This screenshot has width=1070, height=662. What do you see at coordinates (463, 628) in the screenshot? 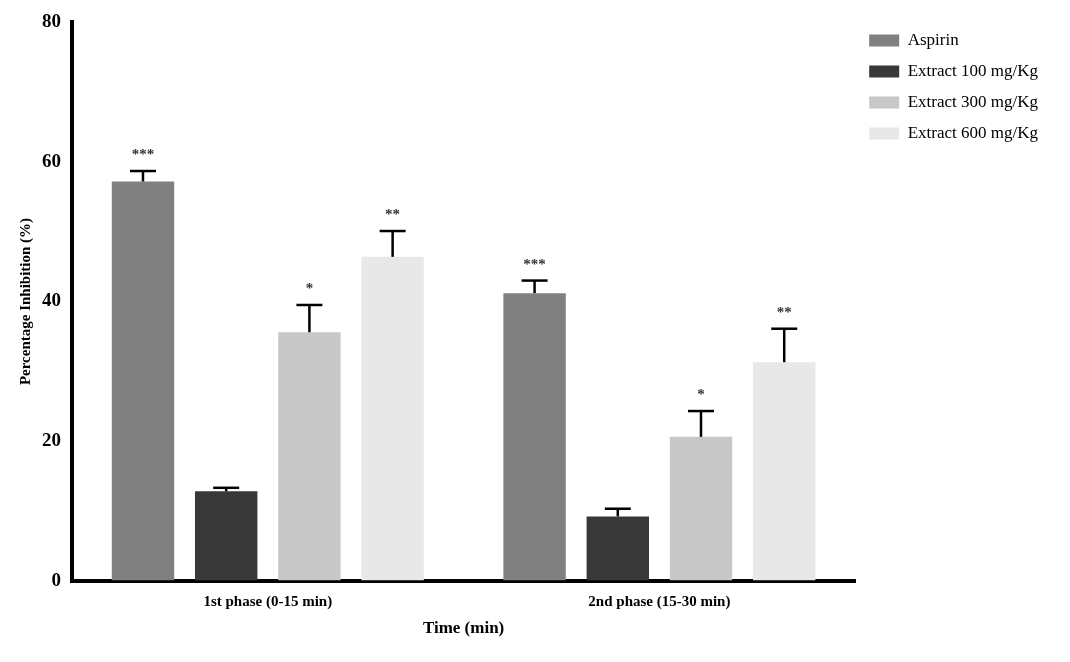
I see `x-axis-title: Time (min)` at bounding box center [463, 628].